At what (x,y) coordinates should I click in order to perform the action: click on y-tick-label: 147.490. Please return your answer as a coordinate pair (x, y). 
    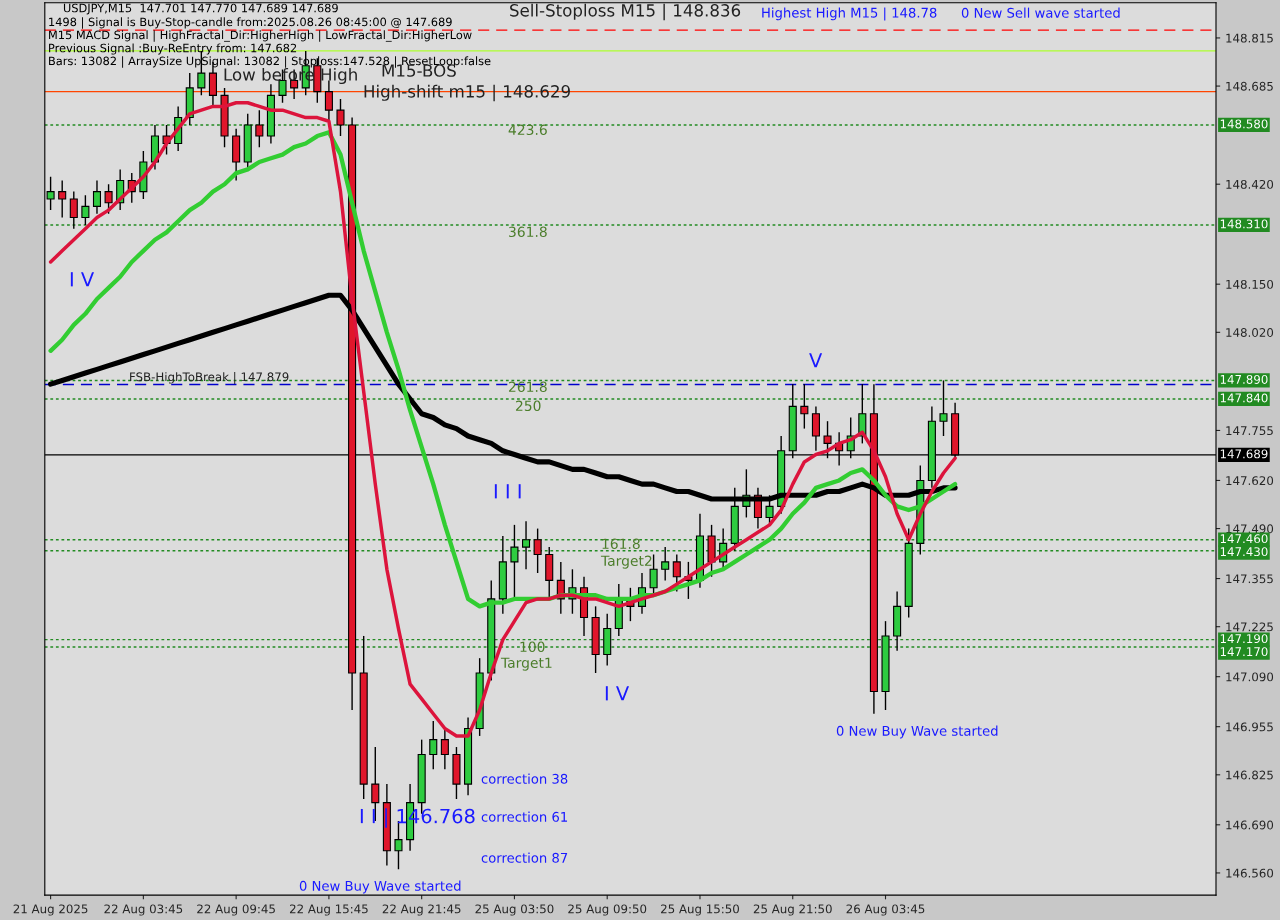
    Looking at the image, I should click on (1250, 529).